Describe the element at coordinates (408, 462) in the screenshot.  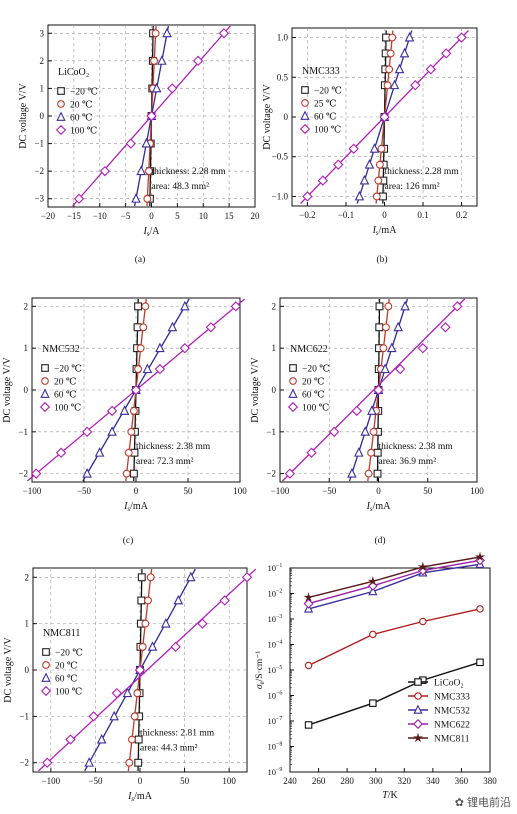
I see `annotation-text: area: 36.9 mm²` at that location.